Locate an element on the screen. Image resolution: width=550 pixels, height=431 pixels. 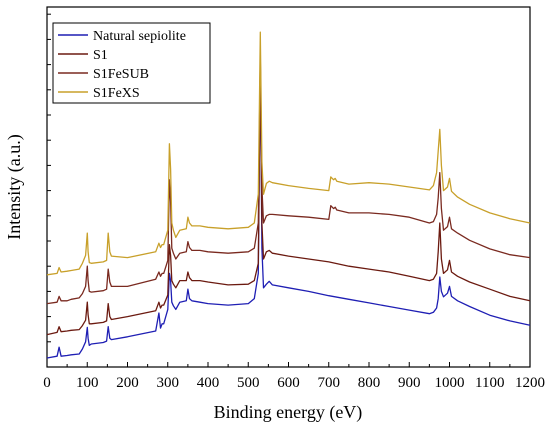
x-tick-label: 1200 is located at coordinates (530, 383).